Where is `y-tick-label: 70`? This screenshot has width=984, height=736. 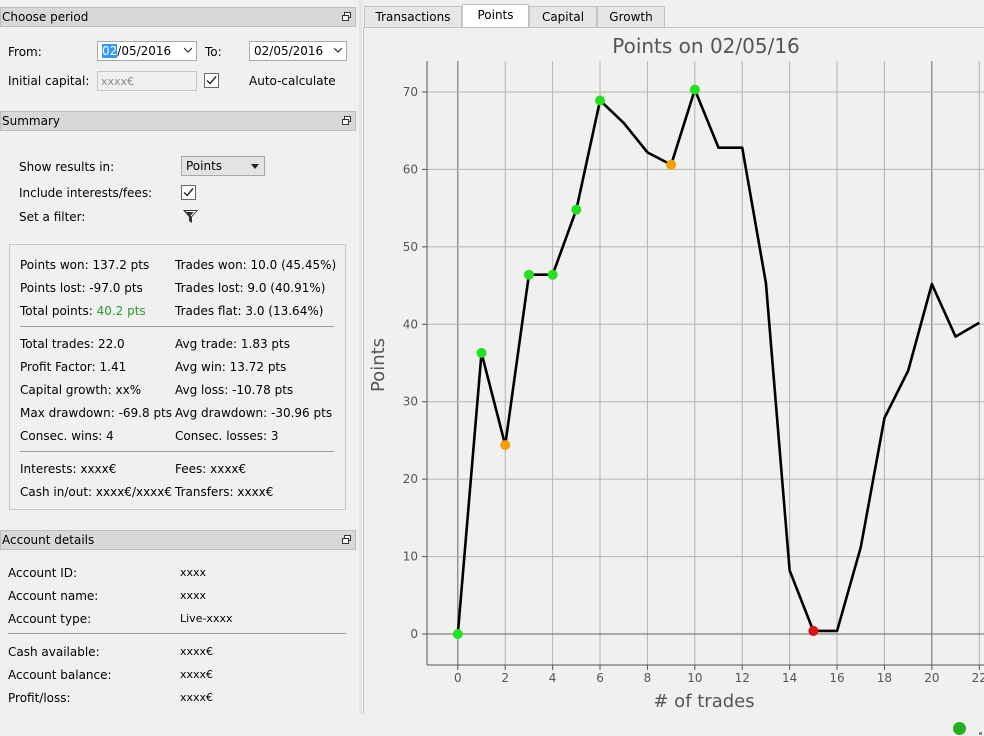 y-tick-label: 70 is located at coordinates (410, 92).